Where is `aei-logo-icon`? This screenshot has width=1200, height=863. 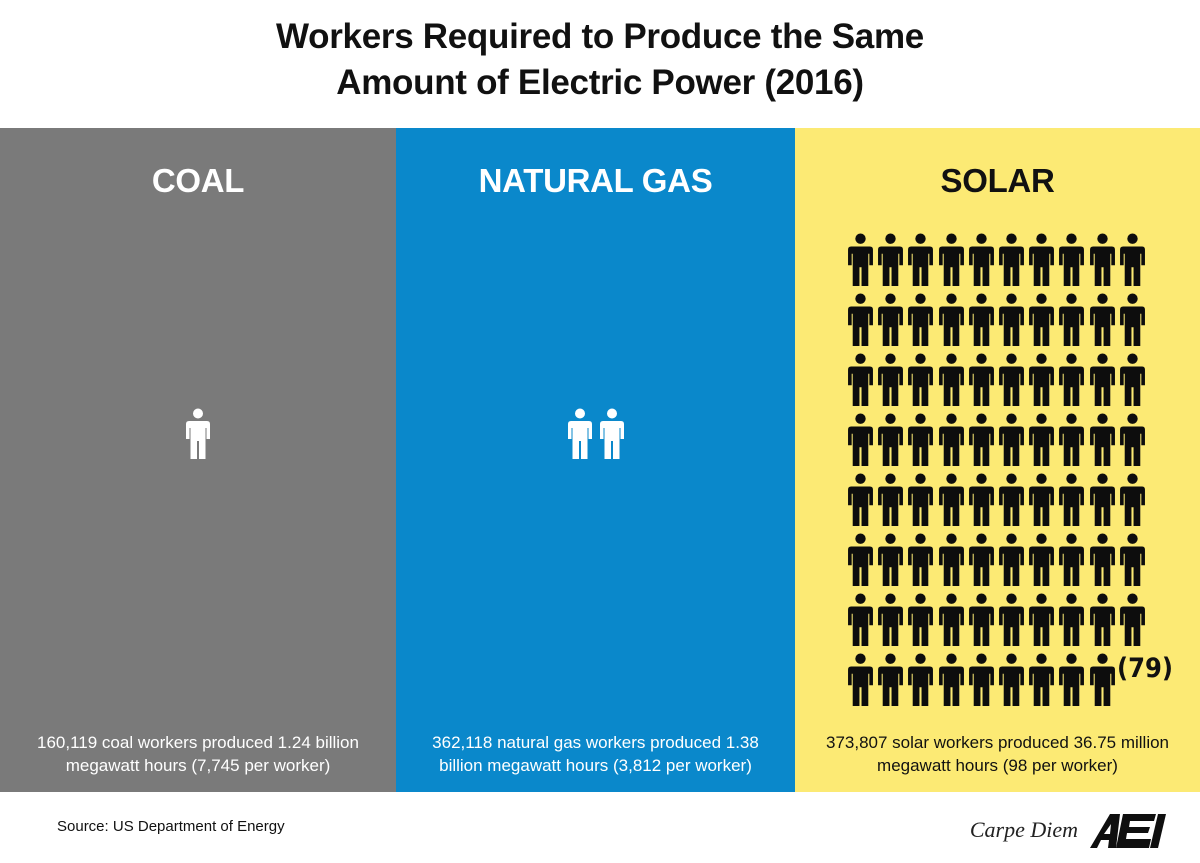 aei-logo-icon is located at coordinates (1128, 831).